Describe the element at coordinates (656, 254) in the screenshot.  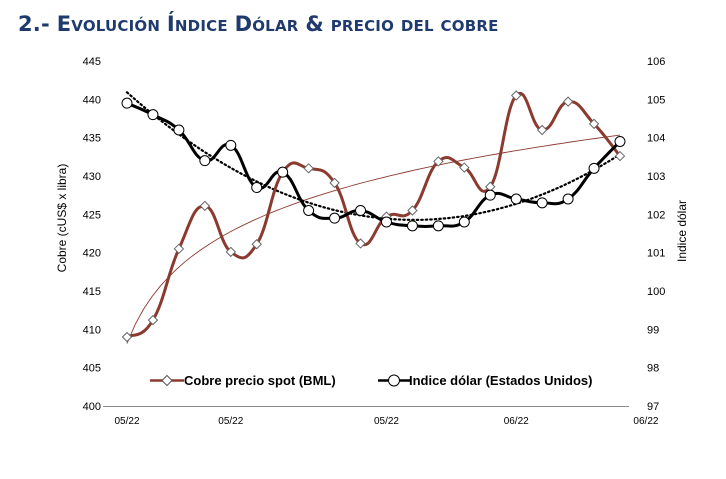
I see `y2-tick-label: 101` at that location.